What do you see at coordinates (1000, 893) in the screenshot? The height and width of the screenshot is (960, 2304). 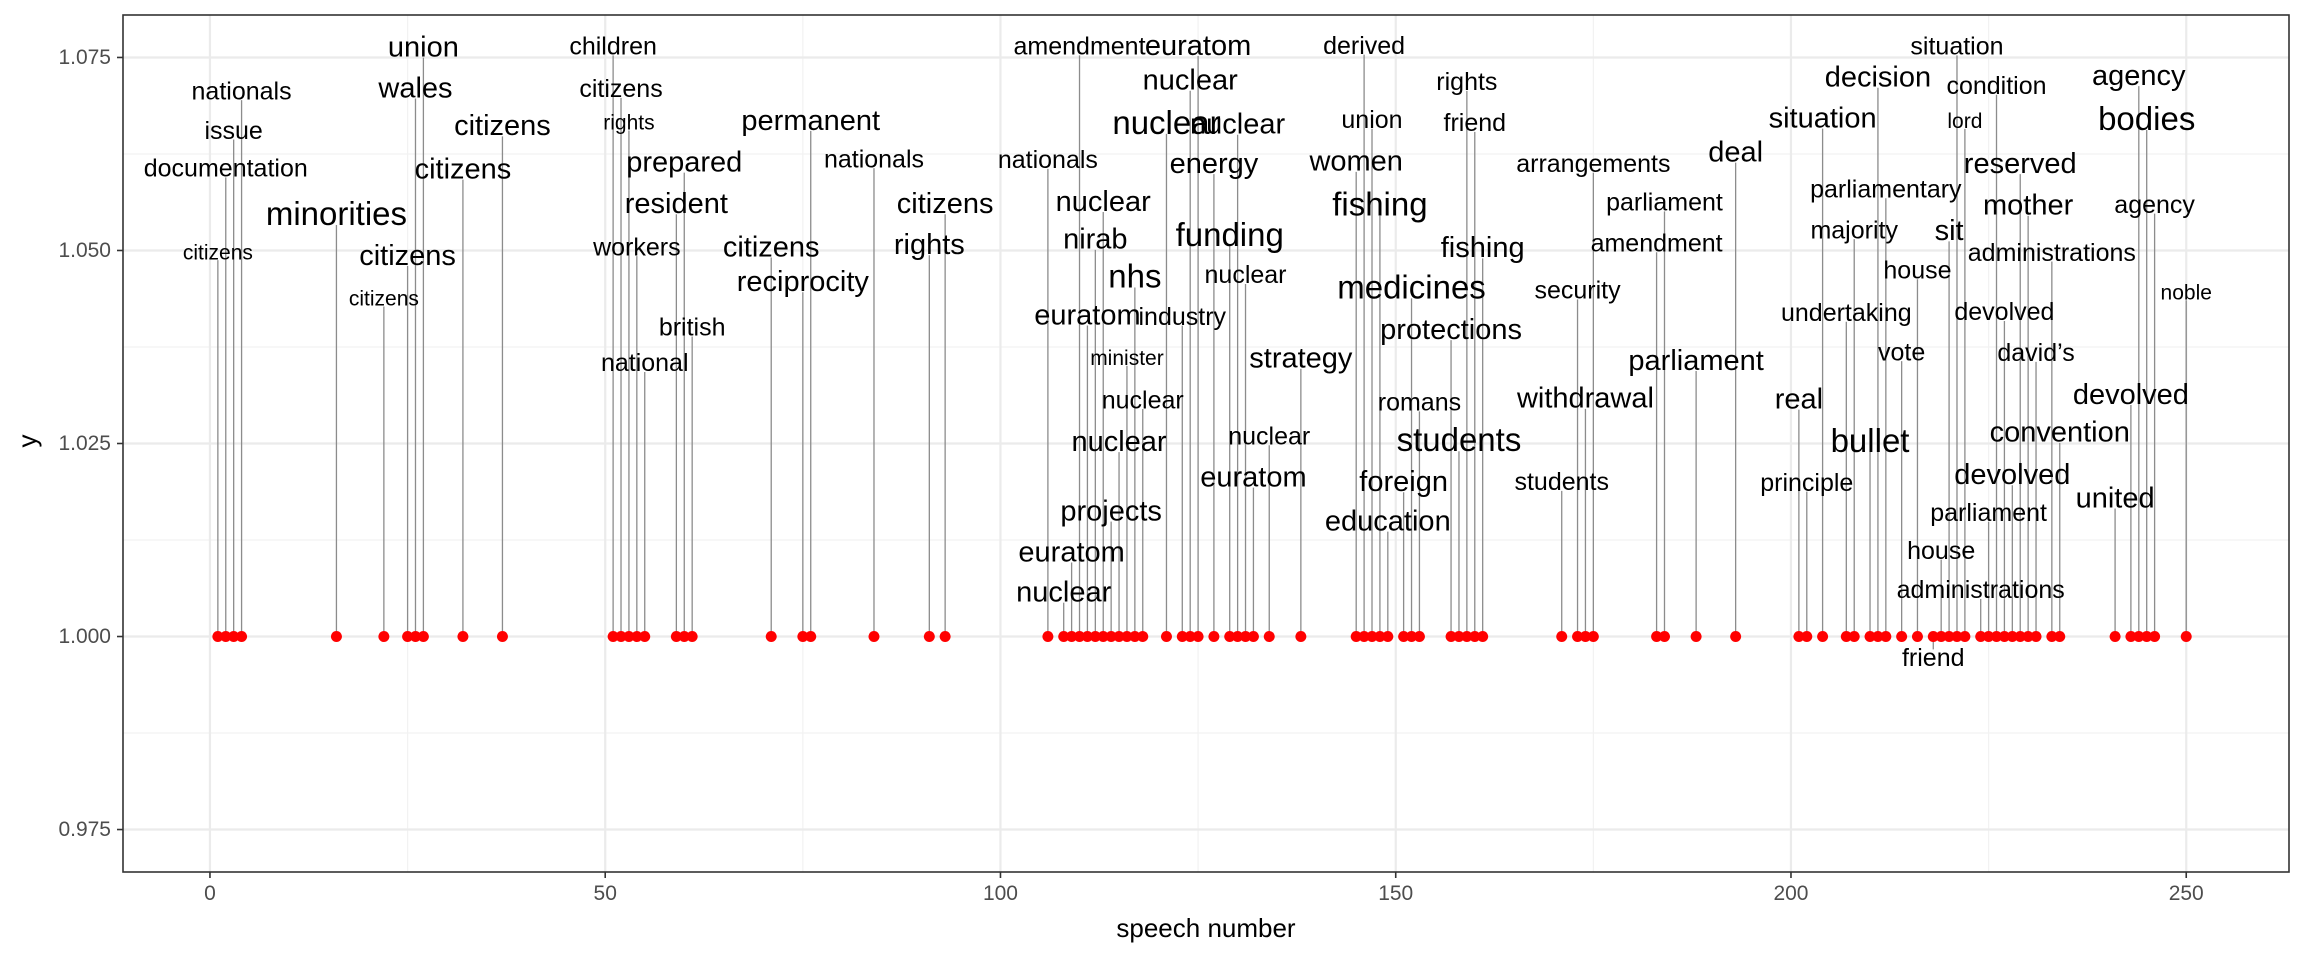 I see `x-tick-label: 100` at bounding box center [1000, 893].